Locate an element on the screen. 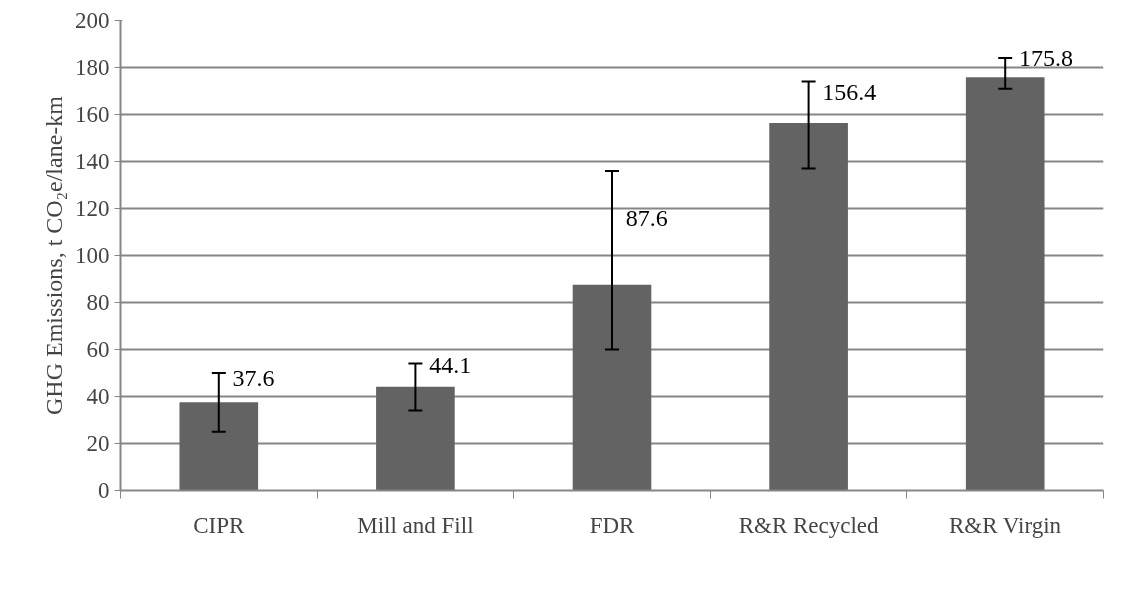 Image resolution: width=1128 pixels, height=590 pixels. x-tick-label: CIPR is located at coordinates (219, 525).